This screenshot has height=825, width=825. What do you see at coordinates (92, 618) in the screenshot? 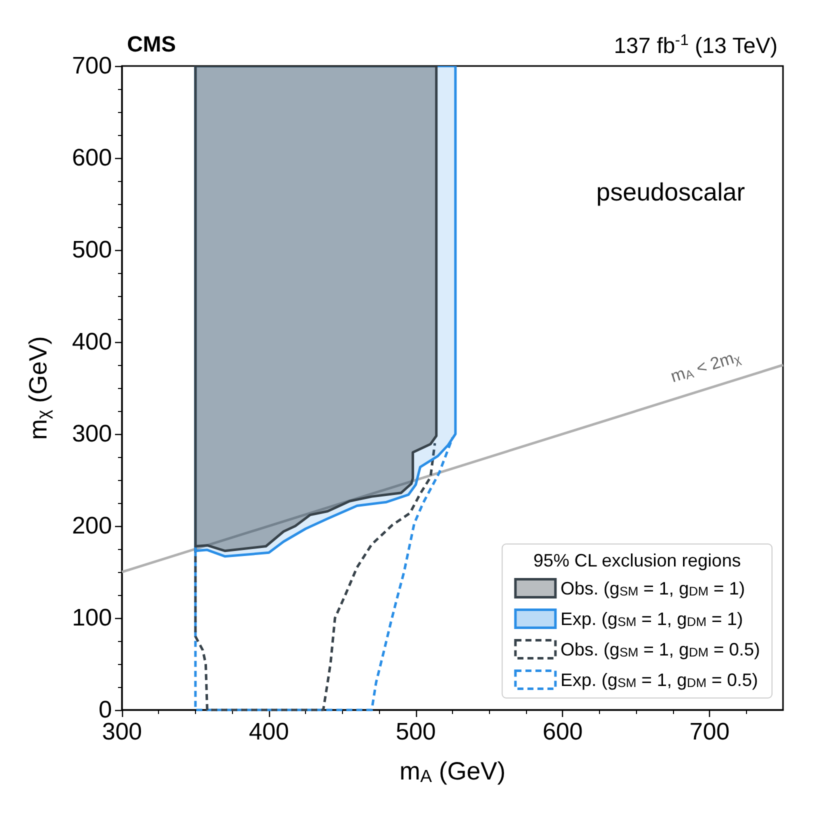
I see `y-tick-label: 100` at bounding box center [92, 618].